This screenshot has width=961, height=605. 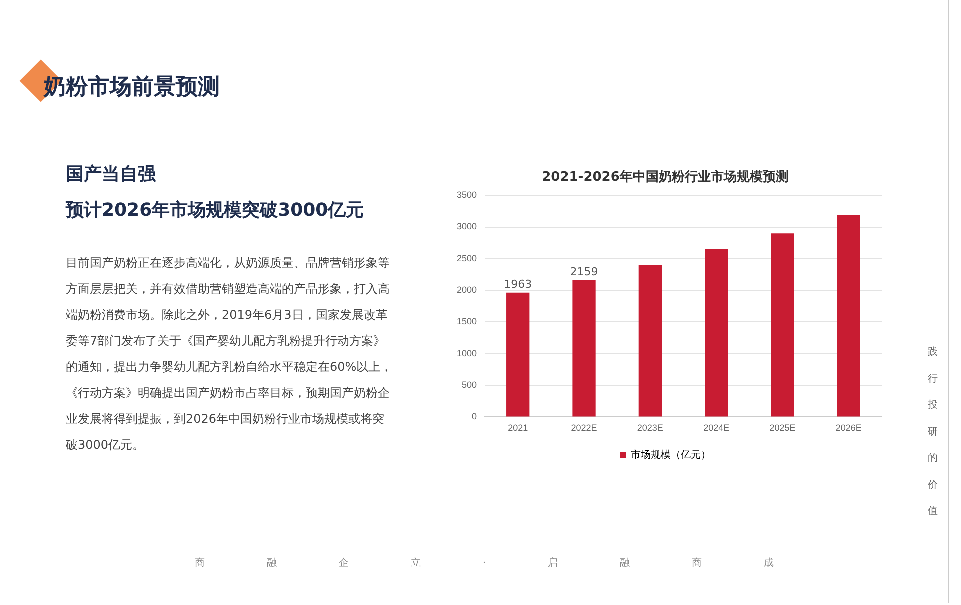 I want to click on x-tick-label: 2025E, so click(x=783, y=428).